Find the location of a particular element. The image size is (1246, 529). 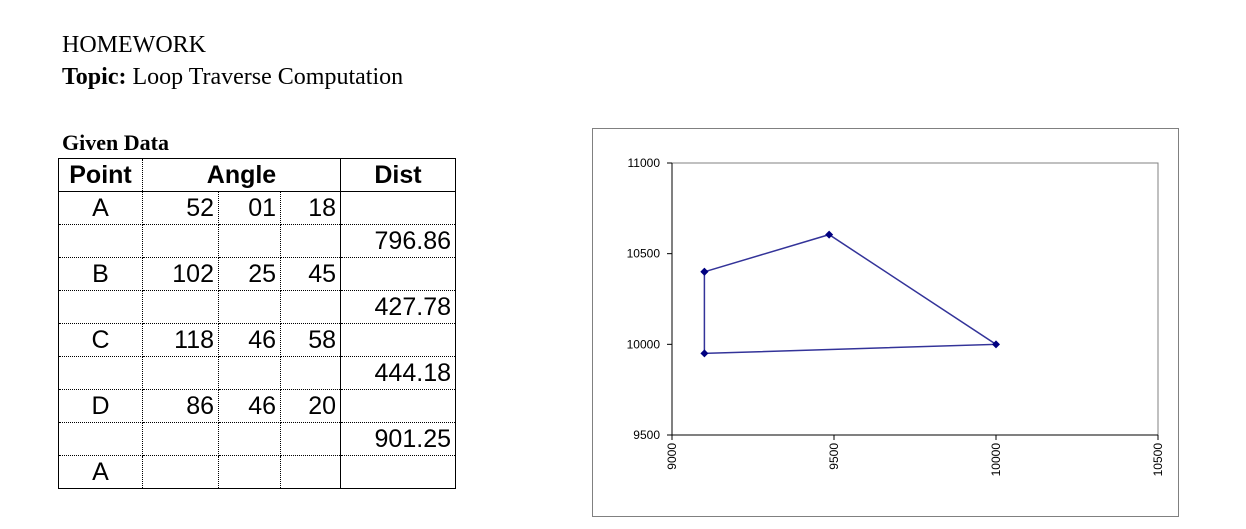

y-tick-label: 10500 is located at coordinates (644, 254).